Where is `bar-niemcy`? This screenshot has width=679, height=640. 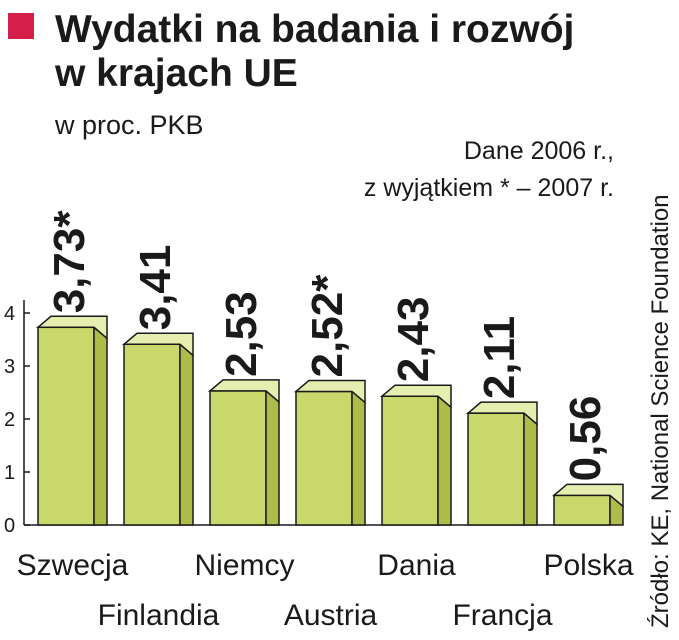
bar-niemcy is located at coordinates (243, 452).